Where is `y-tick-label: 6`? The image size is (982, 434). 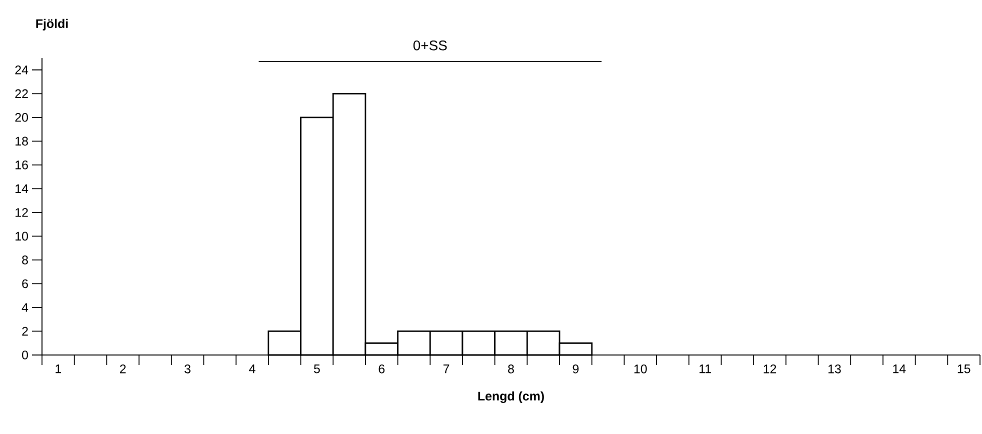
y-tick-label: 6 is located at coordinates (25, 283).